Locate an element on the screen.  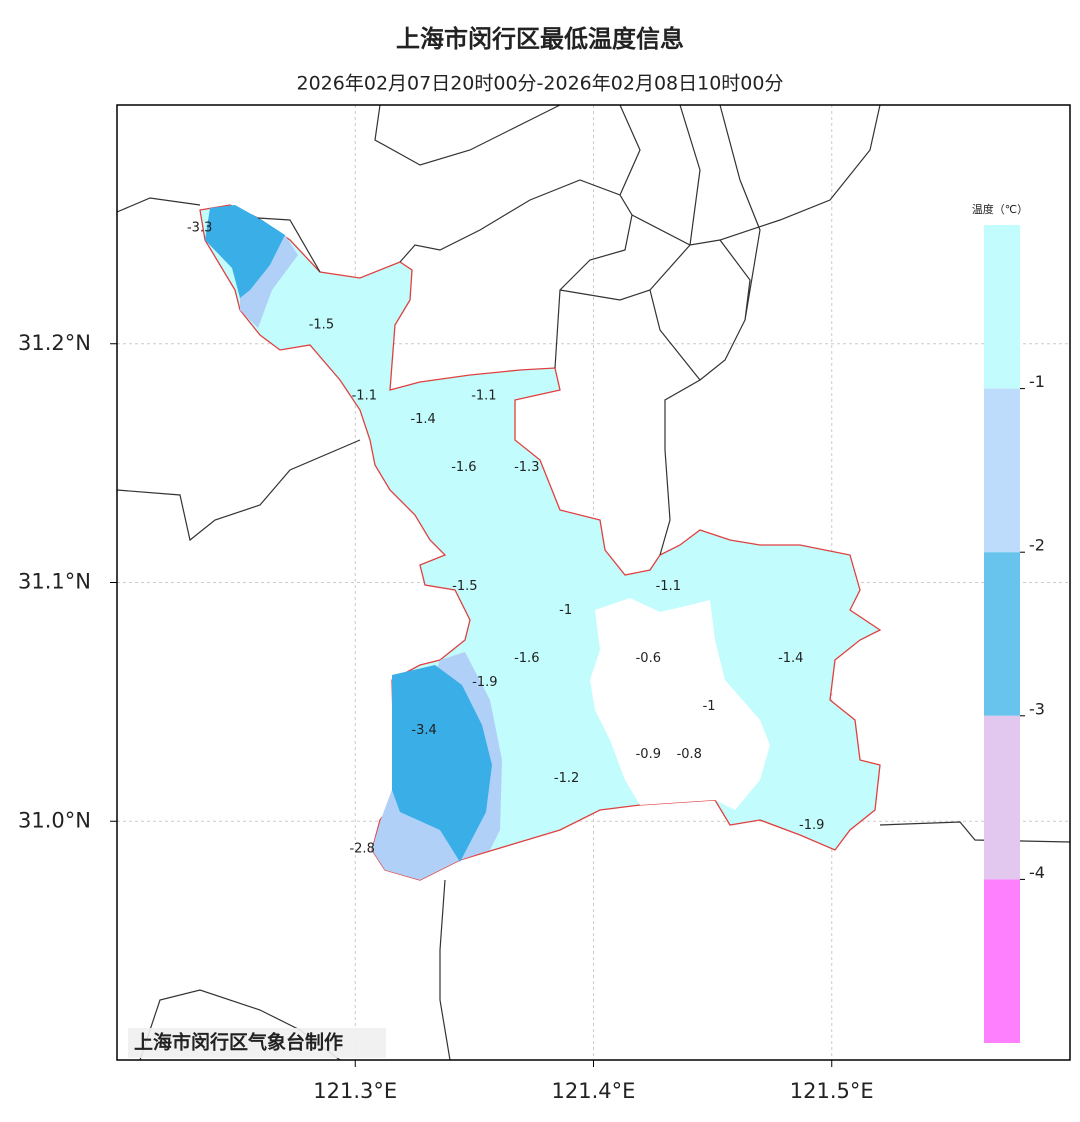
x-tick-label: 121.5°E is located at coordinates (832, 1091).